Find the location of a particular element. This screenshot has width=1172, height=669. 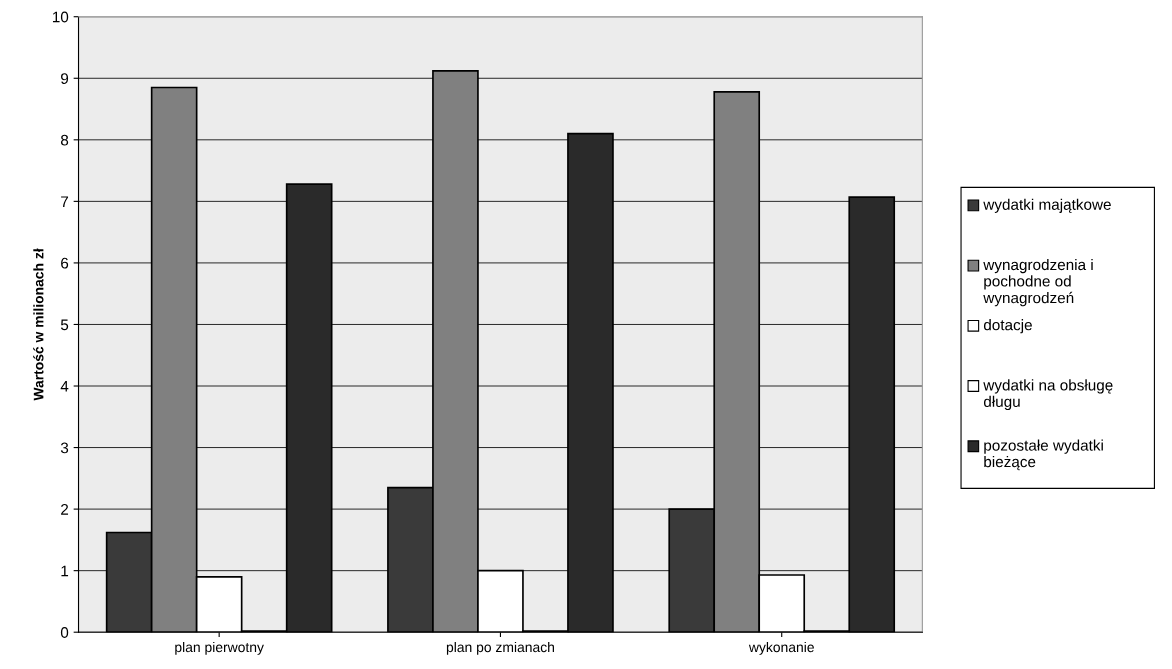

x-tick-label: plan pierwotny is located at coordinates (219, 648).